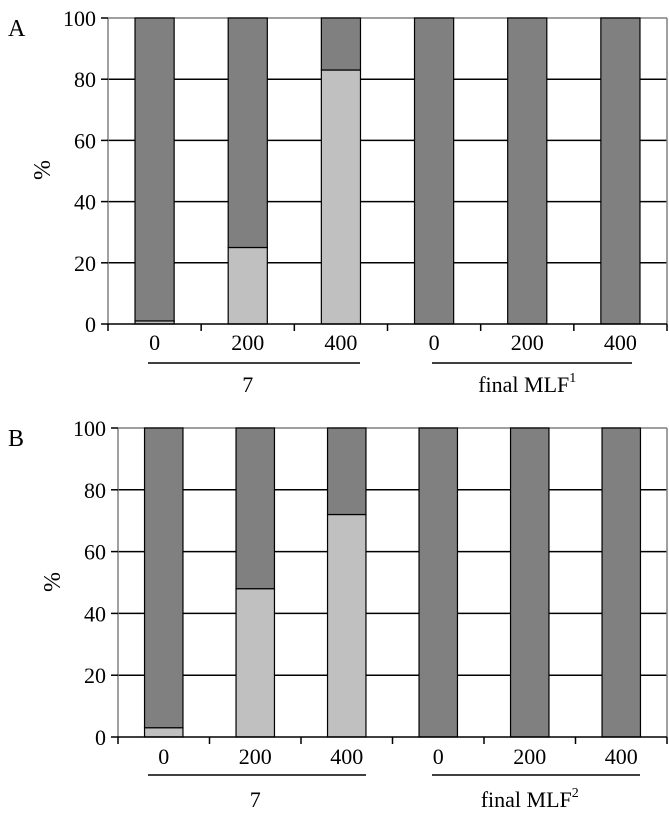 The width and height of the screenshot is (669, 817). I want to click on group-label: final MLF1, so click(527, 384).